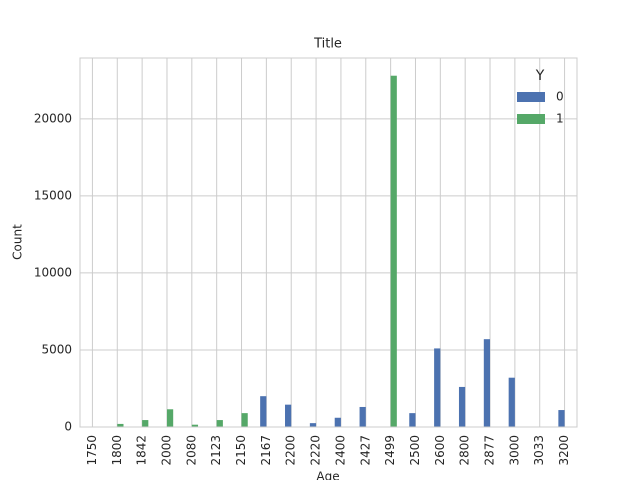 The height and width of the screenshot is (480, 640). What do you see at coordinates (291, 450) in the screenshot?
I see `x-tick-label: 2200` at bounding box center [291, 450].